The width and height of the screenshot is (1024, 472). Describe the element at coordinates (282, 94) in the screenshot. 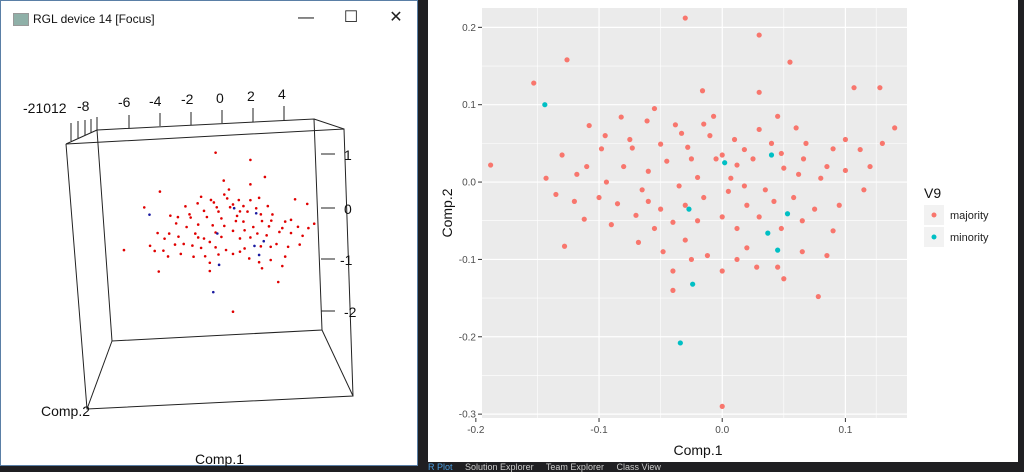

I see `tick-label: 4` at that location.